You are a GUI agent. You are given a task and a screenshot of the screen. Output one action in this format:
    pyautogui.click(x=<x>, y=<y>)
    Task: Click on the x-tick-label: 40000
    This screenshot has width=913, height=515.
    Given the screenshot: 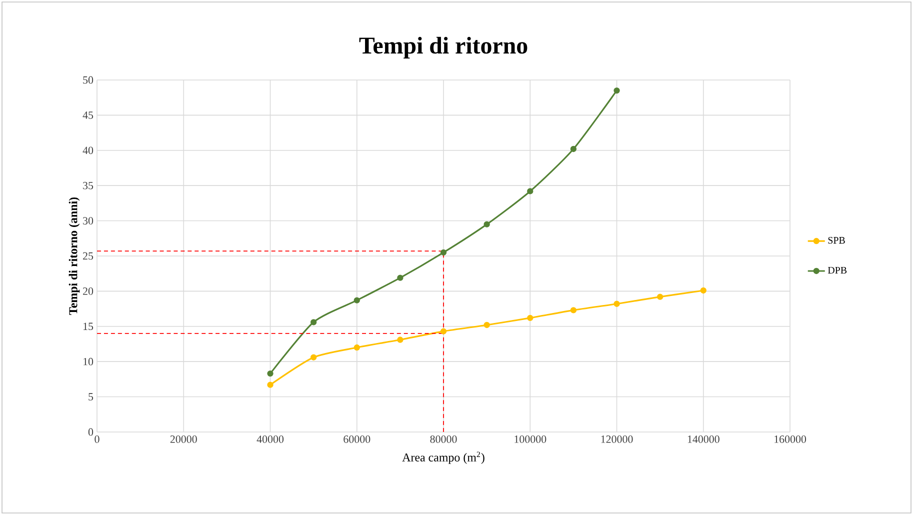 What is the action you would take?
    pyautogui.click(x=270, y=439)
    